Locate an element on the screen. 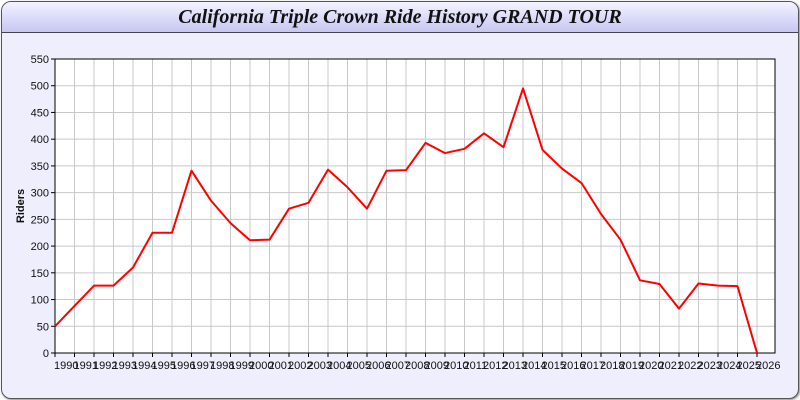 The height and width of the screenshot is (400, 800). y-tick-label: 50 is located at coordinates (43, 327).